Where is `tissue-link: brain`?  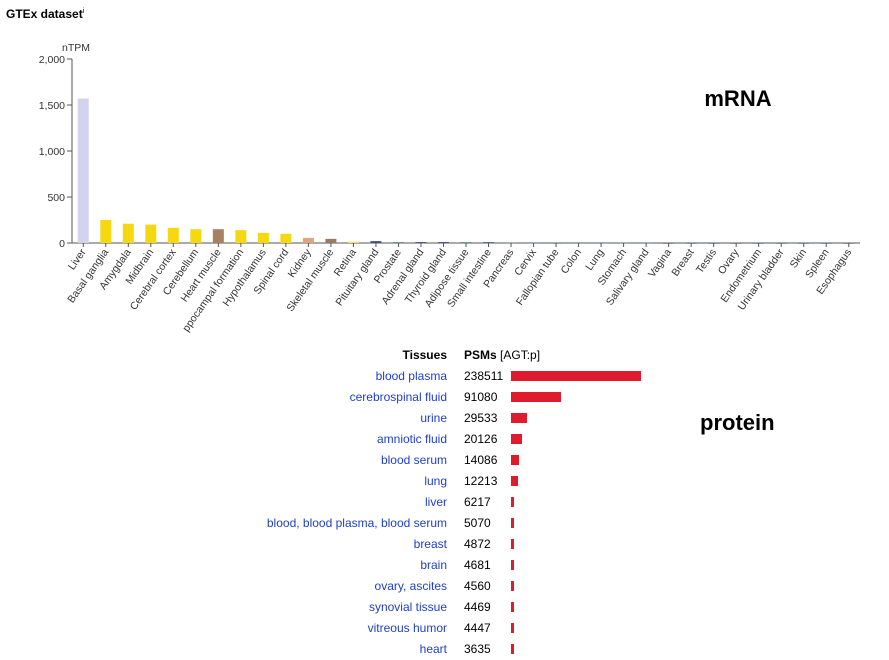
tissue-link: brain is located at coordinates (433, 565).